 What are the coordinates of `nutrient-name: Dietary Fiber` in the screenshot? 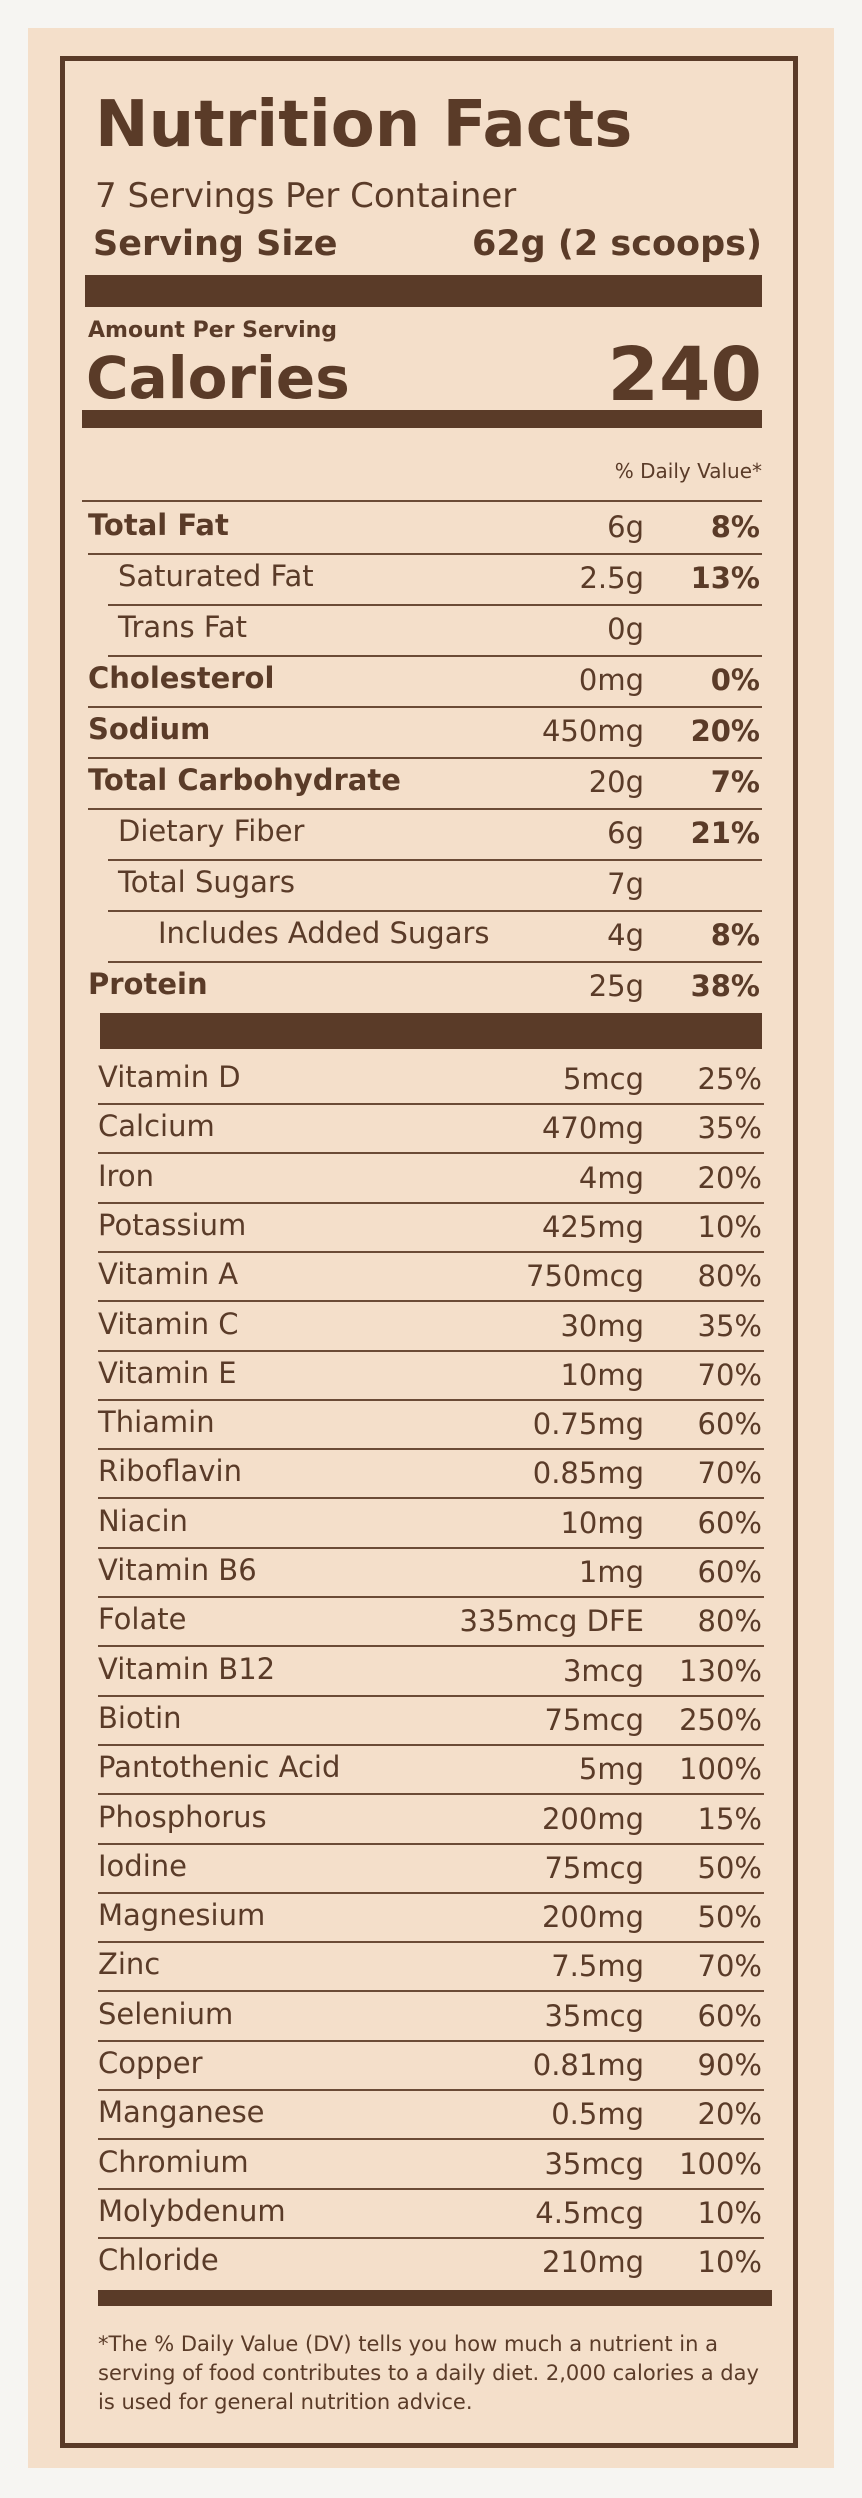 It's located at (211, 831).